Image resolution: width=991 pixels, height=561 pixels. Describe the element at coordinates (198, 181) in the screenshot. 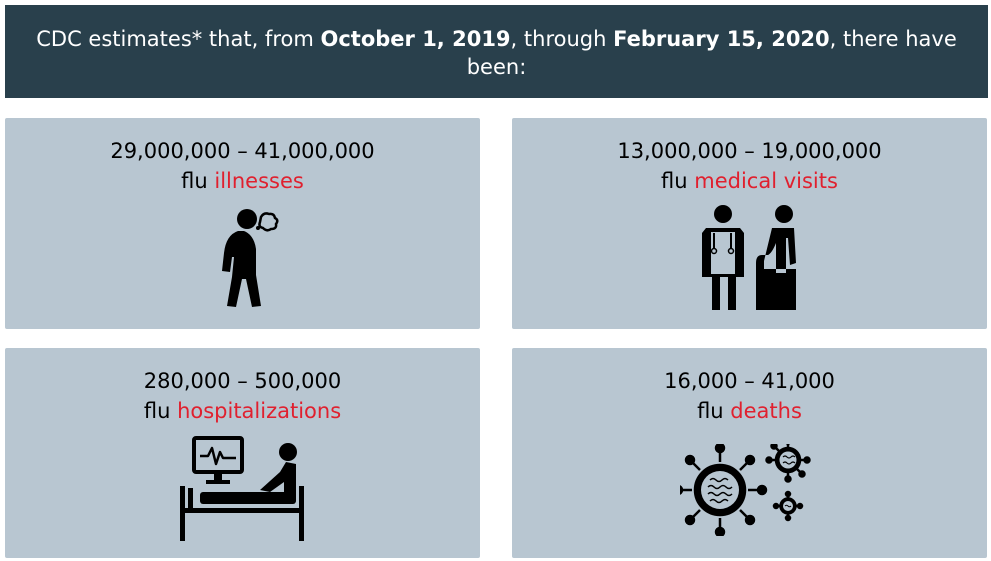

I see `illnesses-prefix: flu` at that location.